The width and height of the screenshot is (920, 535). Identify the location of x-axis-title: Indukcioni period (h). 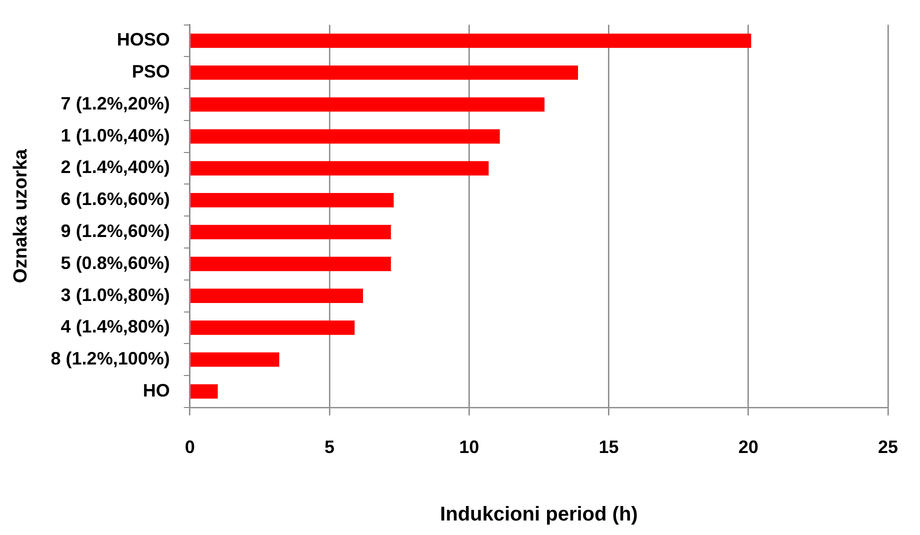
(539, 515).